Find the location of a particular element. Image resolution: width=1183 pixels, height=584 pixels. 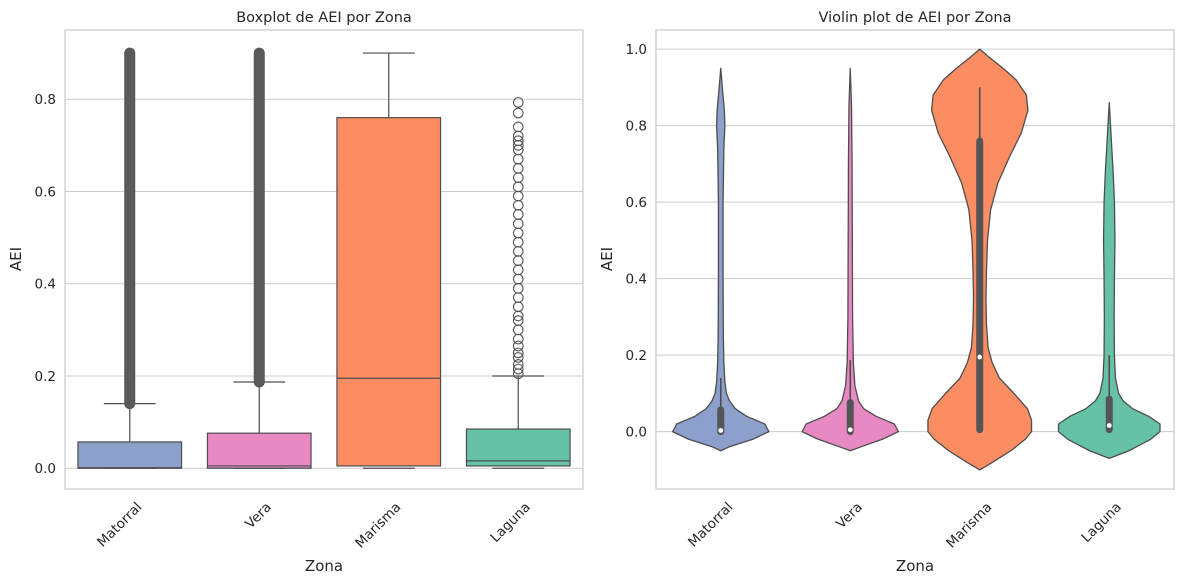

box-vera is located at coordinates (259, 450).